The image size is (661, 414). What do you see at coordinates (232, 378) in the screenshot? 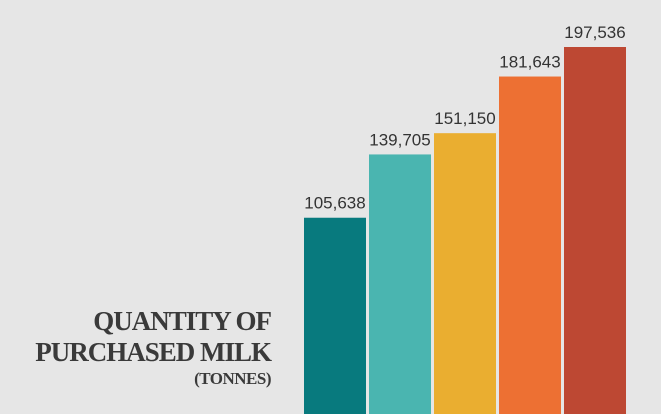
I see `chart-unit-label: (TONNES)` at bounding box center [232, 378].